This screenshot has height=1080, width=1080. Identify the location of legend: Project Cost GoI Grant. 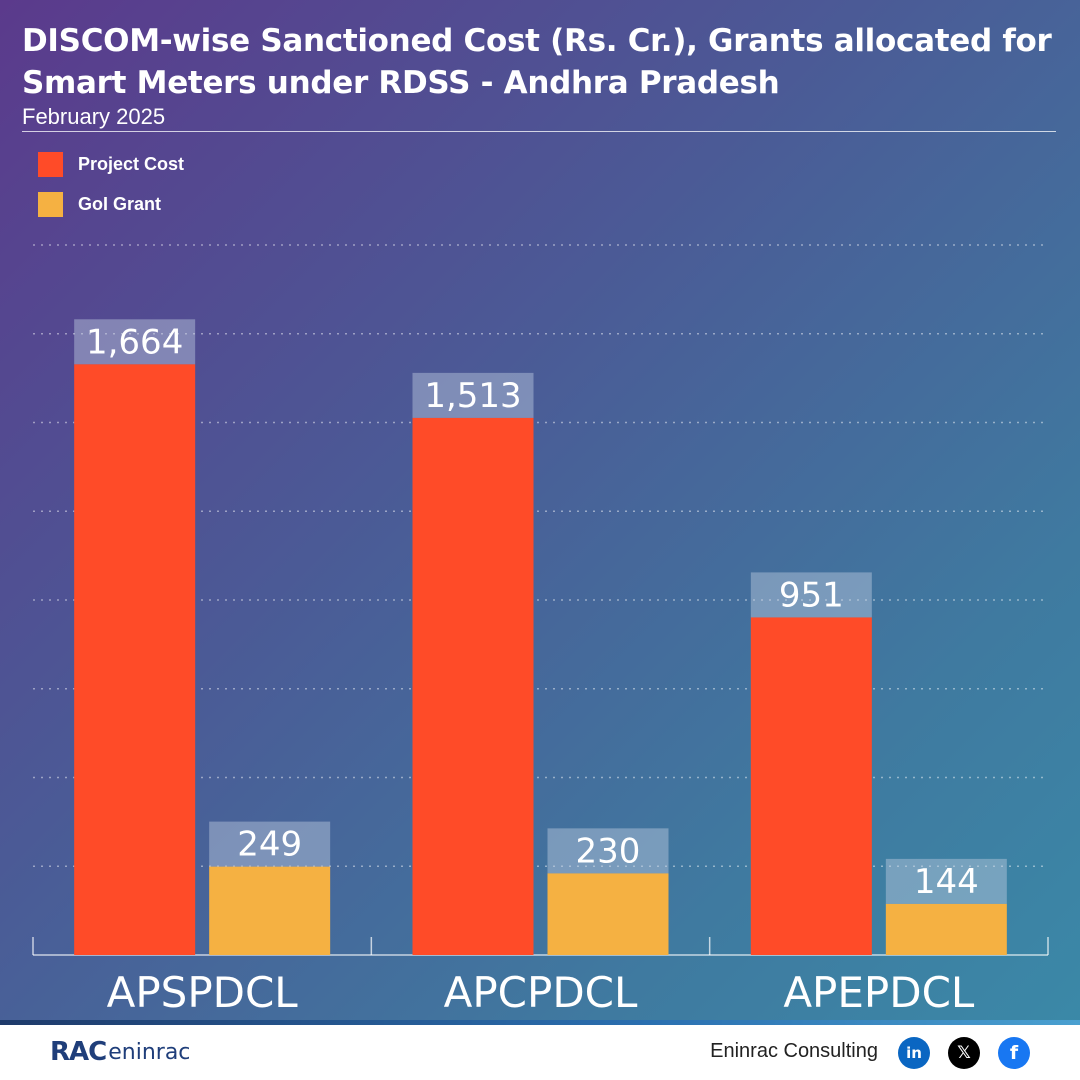
(111, 192).